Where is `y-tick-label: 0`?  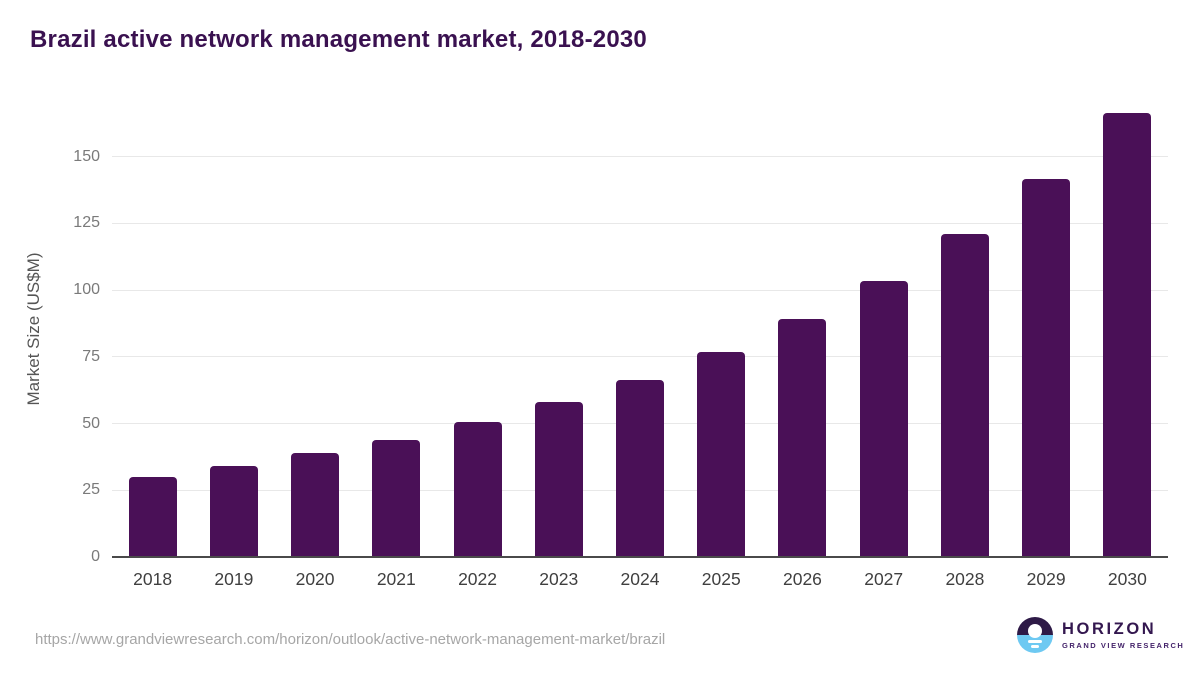 y-tick-label: 0 is located at coordinates (95, 556).